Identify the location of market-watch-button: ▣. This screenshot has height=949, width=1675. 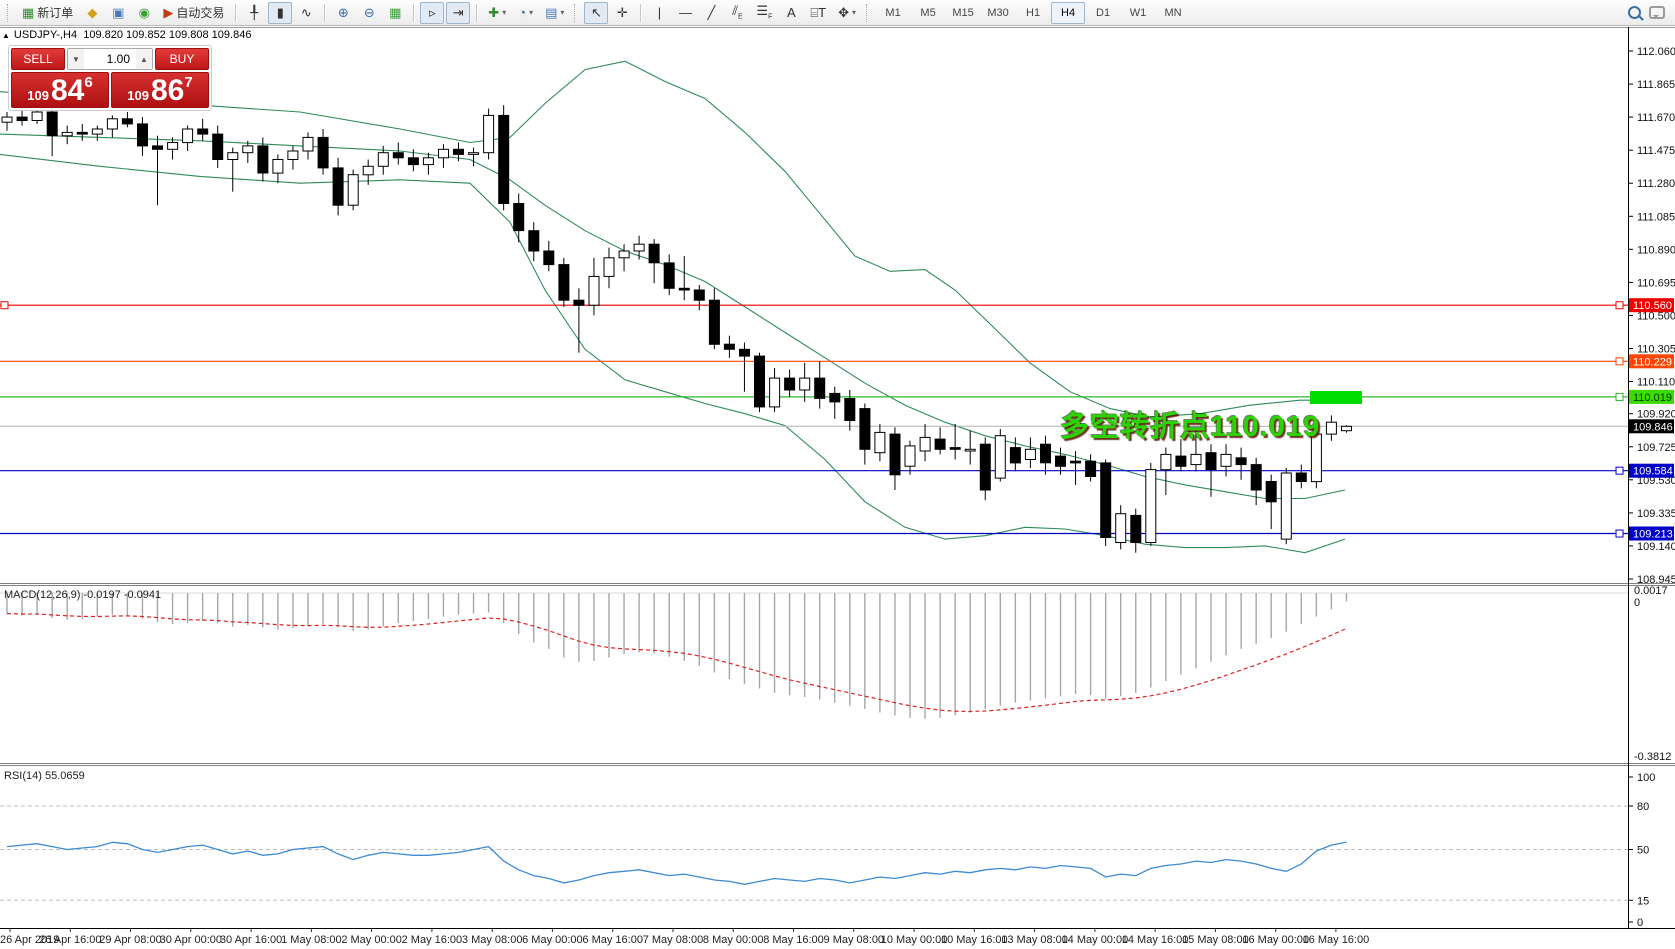
(118, 13).